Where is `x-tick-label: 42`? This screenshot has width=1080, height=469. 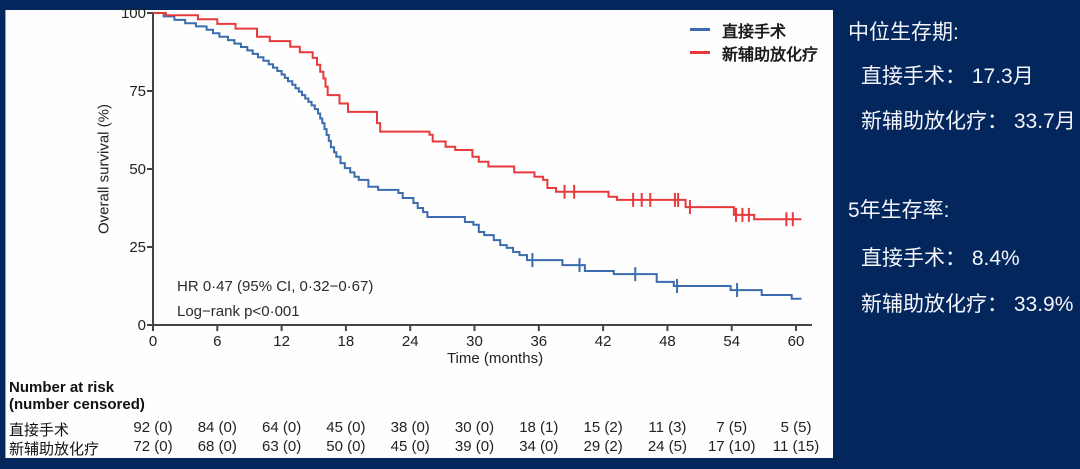
x-tick-label: 42 is located at coordinates (603, 341).